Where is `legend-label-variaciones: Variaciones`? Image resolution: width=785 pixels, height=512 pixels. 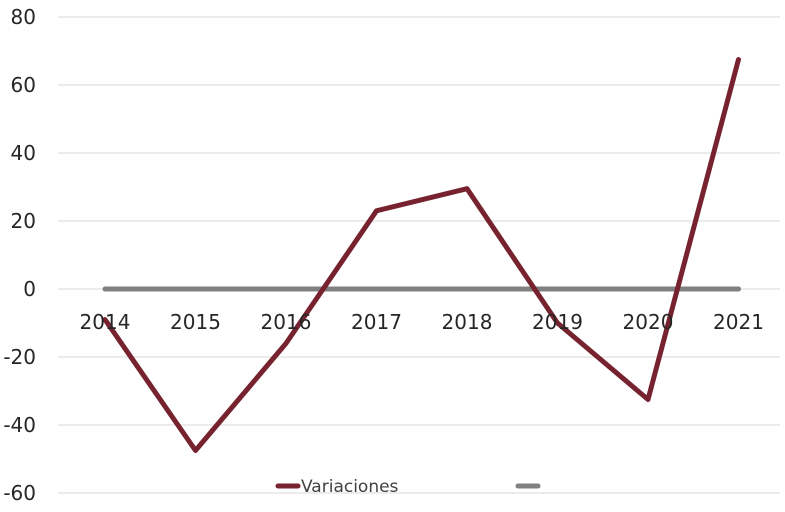
legend-label-variaciones: Variaciones is located at coordinates (350, 487).